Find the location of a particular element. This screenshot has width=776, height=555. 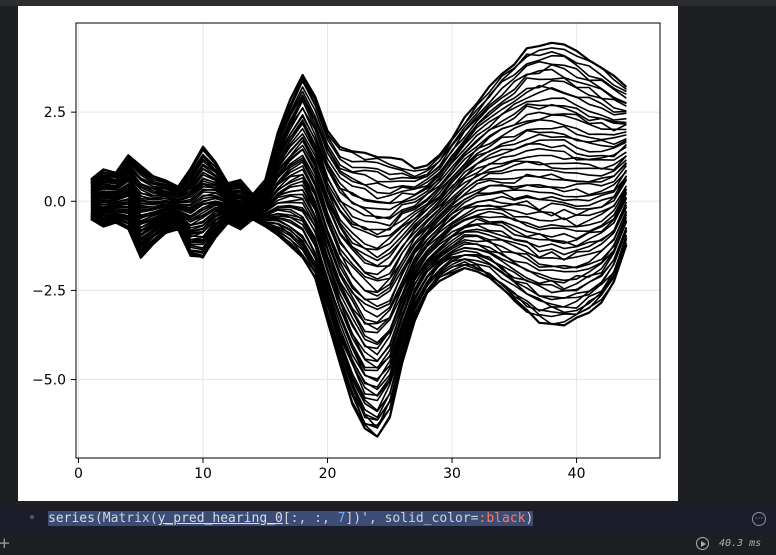

top-strip is located at coordinates (388, 3).